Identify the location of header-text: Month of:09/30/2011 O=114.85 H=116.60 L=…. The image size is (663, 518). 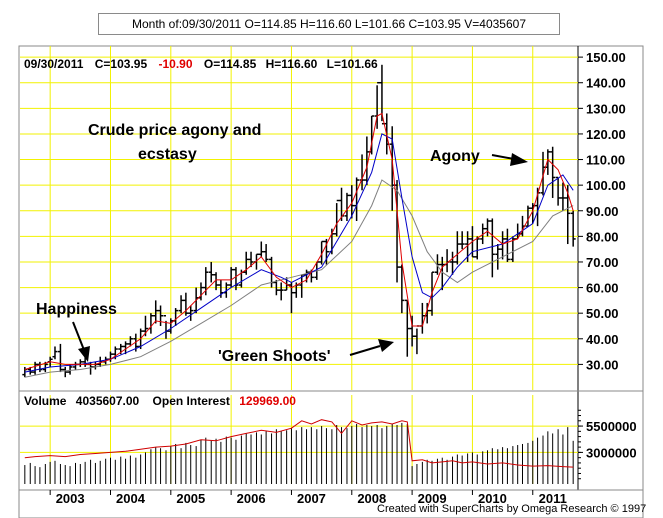
(329, 24).